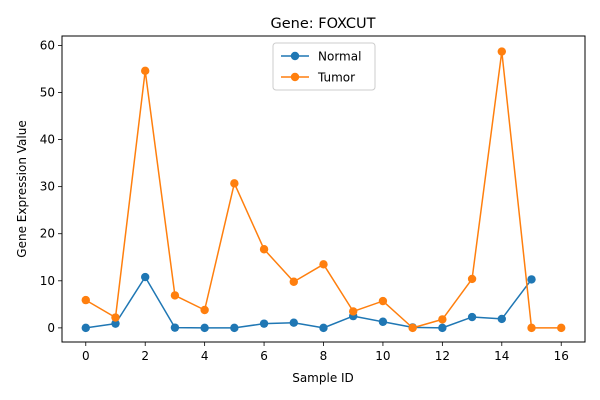  What do you see at coordinates (324, 356) in the screenshot?
I see `x-tick-label: 8` at bounding box center [324, 356].